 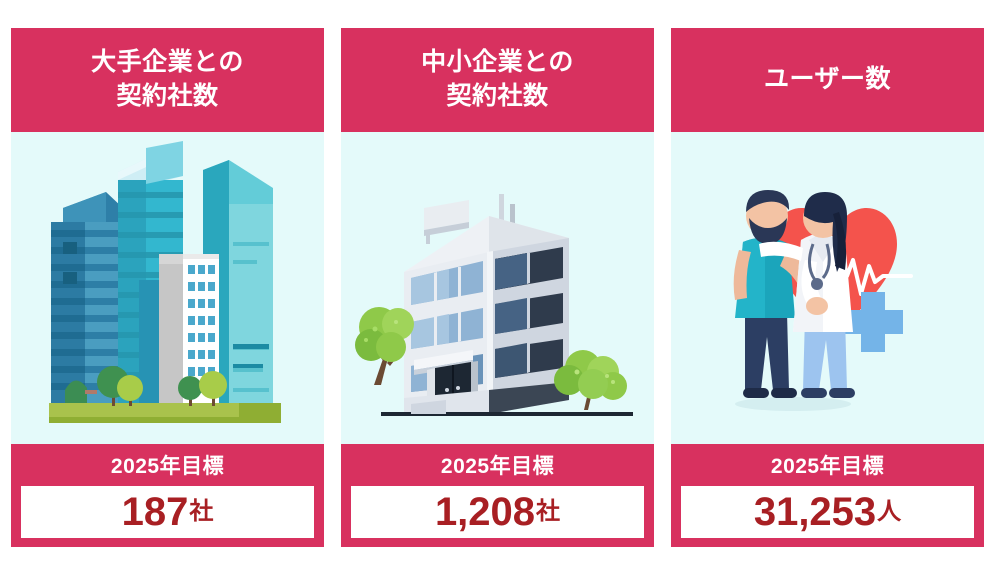 I want to click on value-box: 31,253 人, so click(x=827, y=512).